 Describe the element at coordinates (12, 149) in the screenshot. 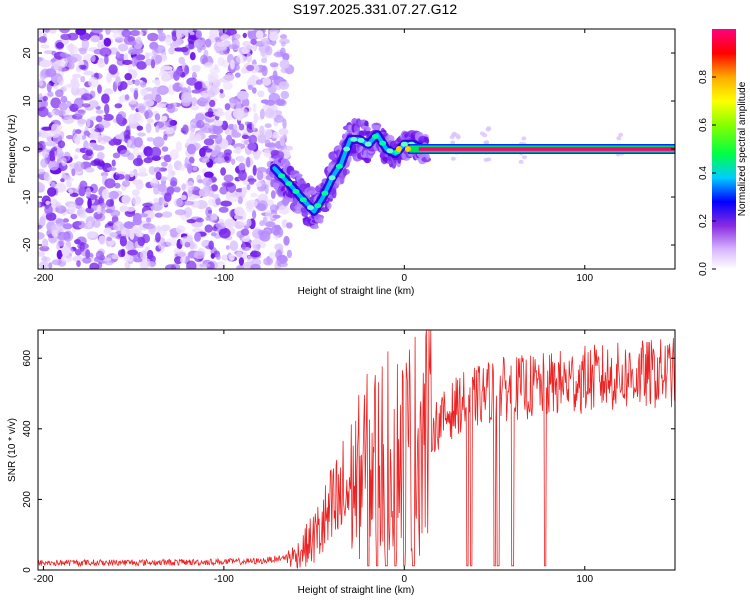

I see `top-ylabel: Frequency (Hz)` at that location.